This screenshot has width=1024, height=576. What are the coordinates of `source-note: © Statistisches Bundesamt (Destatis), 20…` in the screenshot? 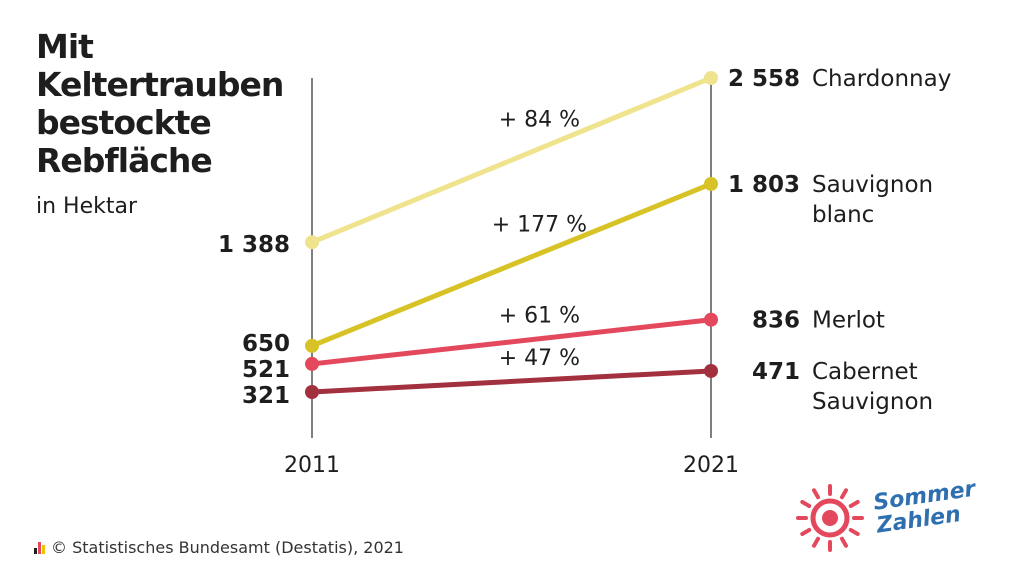 It's located at (219, 547).